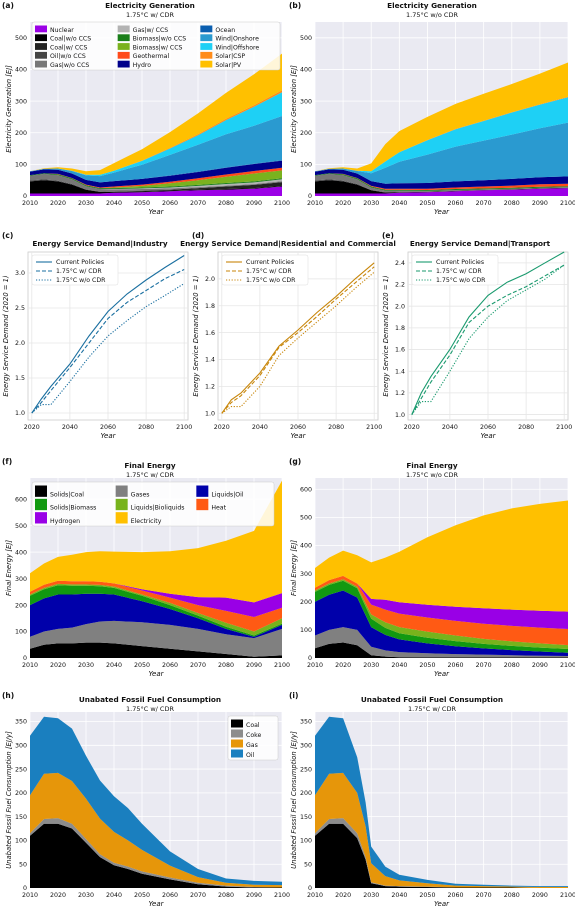  Describe the element at coordinates (158, 47) in the screenshot. I see `legend-label: Biomass|w/ CCS` at that location.